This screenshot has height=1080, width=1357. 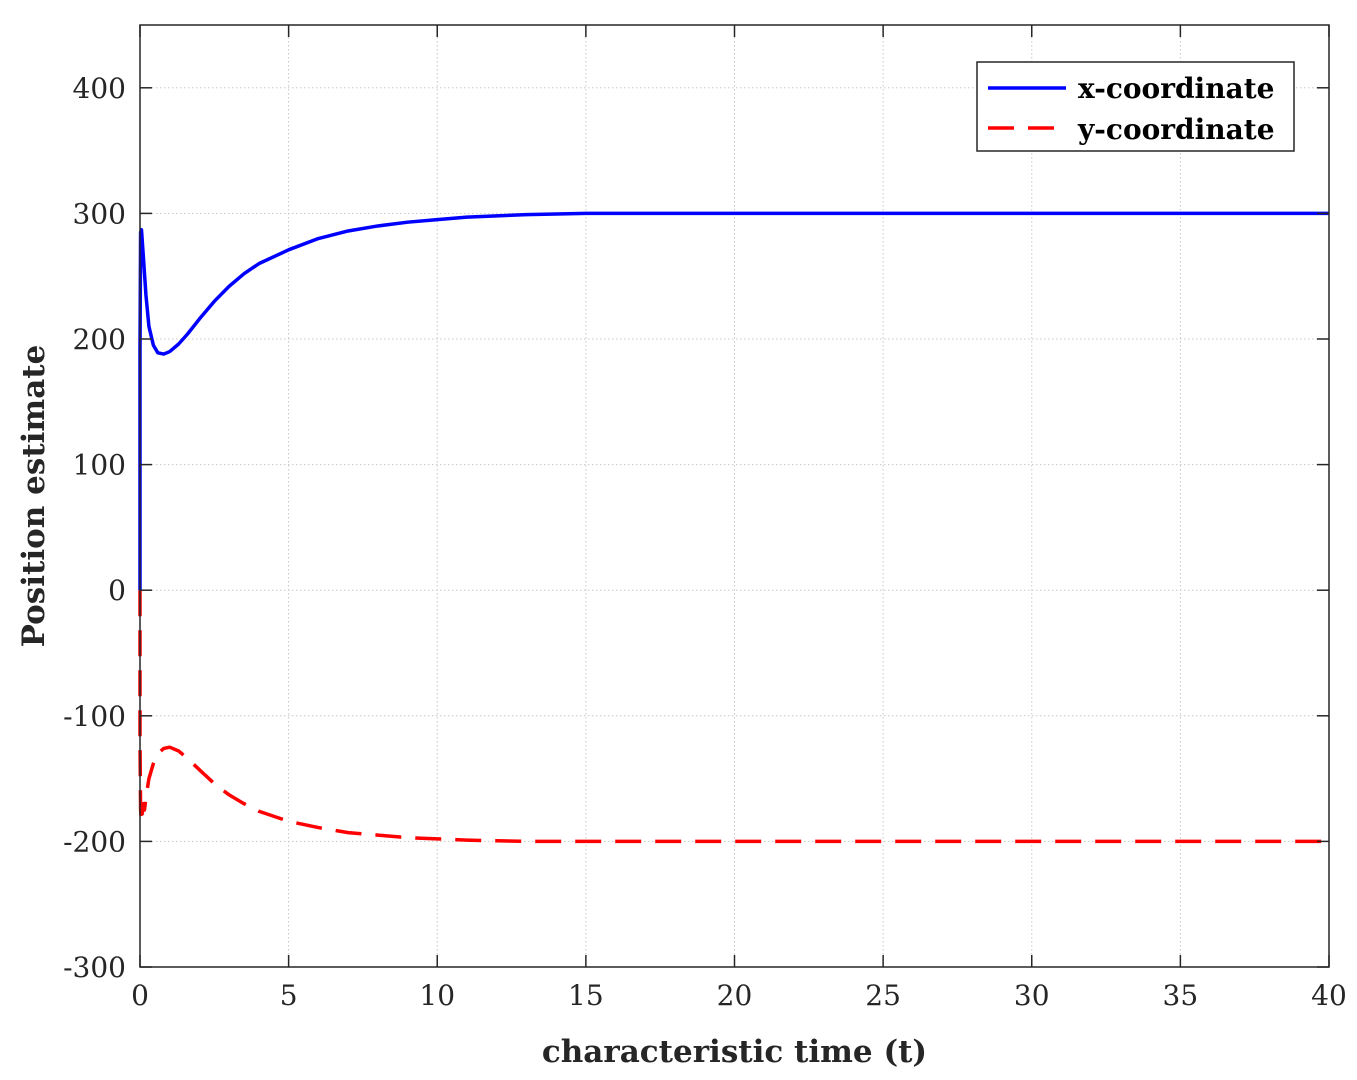 I want to click on y-tick-label: -300, so click(x=94, y=967).